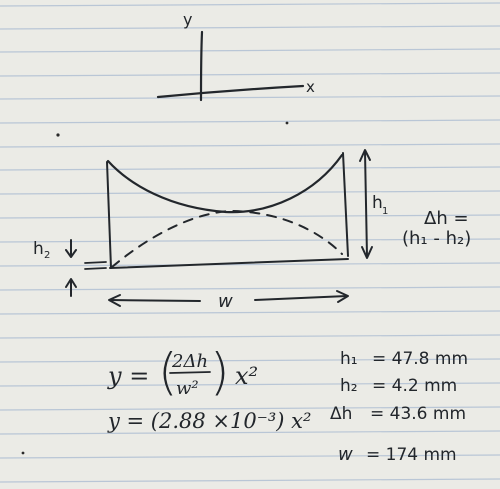 The height and width of the screenshot is (489, 500). I want to click on eq2: y = (2.88 ×10⁻³) x², so click(209, 421).